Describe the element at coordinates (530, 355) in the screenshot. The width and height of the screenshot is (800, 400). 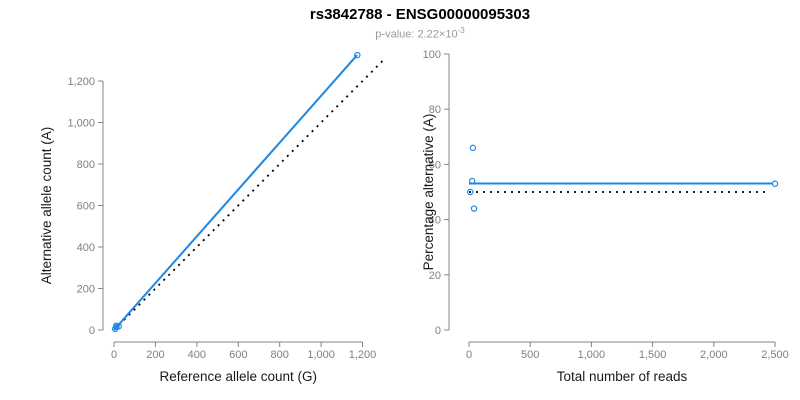
I see `percentage-alternative-x-tick-label: 500` at that location.